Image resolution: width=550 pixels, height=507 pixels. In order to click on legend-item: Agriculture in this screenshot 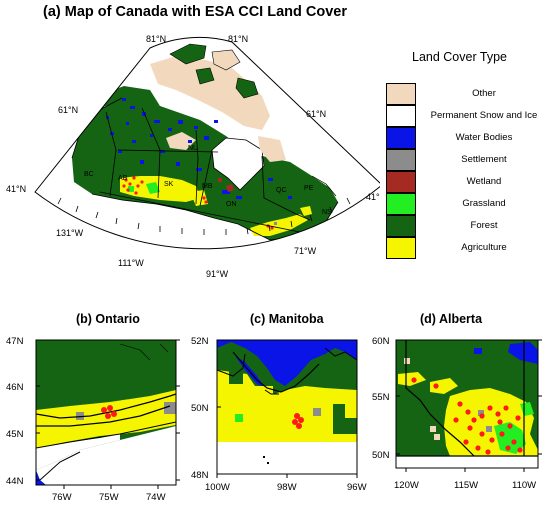, I will do `click(468, 248)`.